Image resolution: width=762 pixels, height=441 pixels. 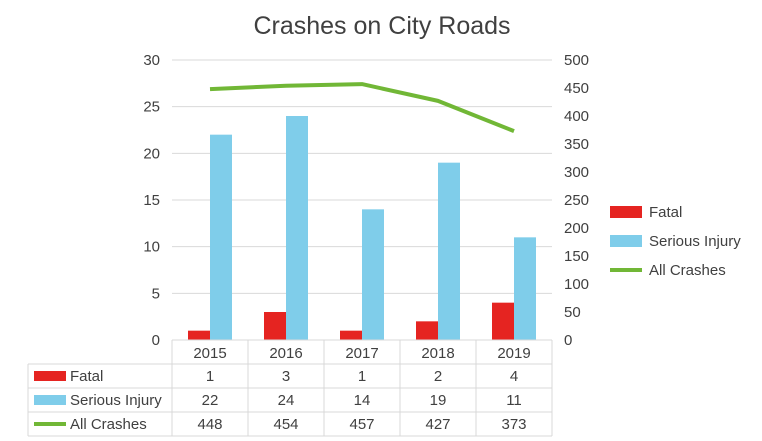 I want to click on table-row-label: Serious Injury, so click(x=116, y=400).